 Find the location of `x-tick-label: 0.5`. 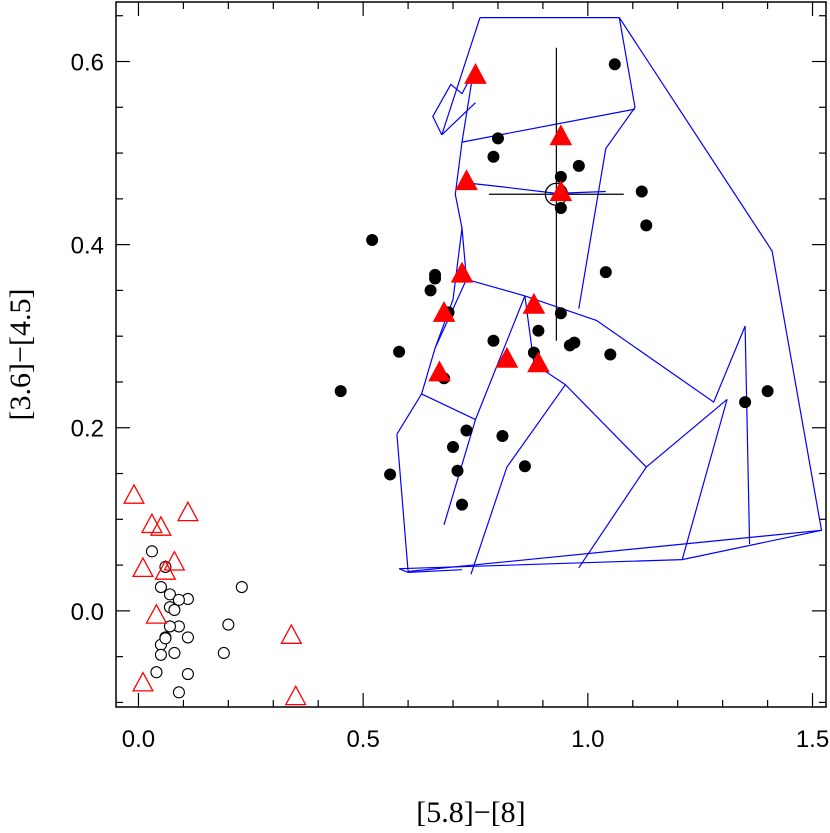

x-tick-label: 0.5 is located at coordinates (362, 739).